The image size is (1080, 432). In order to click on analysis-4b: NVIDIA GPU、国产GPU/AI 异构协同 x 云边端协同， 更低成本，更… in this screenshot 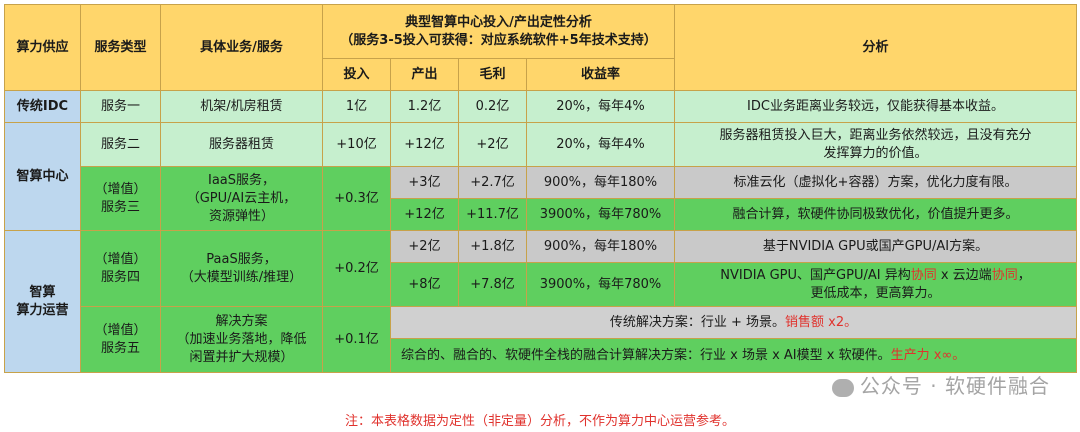, I will do `click(875, 284)`.